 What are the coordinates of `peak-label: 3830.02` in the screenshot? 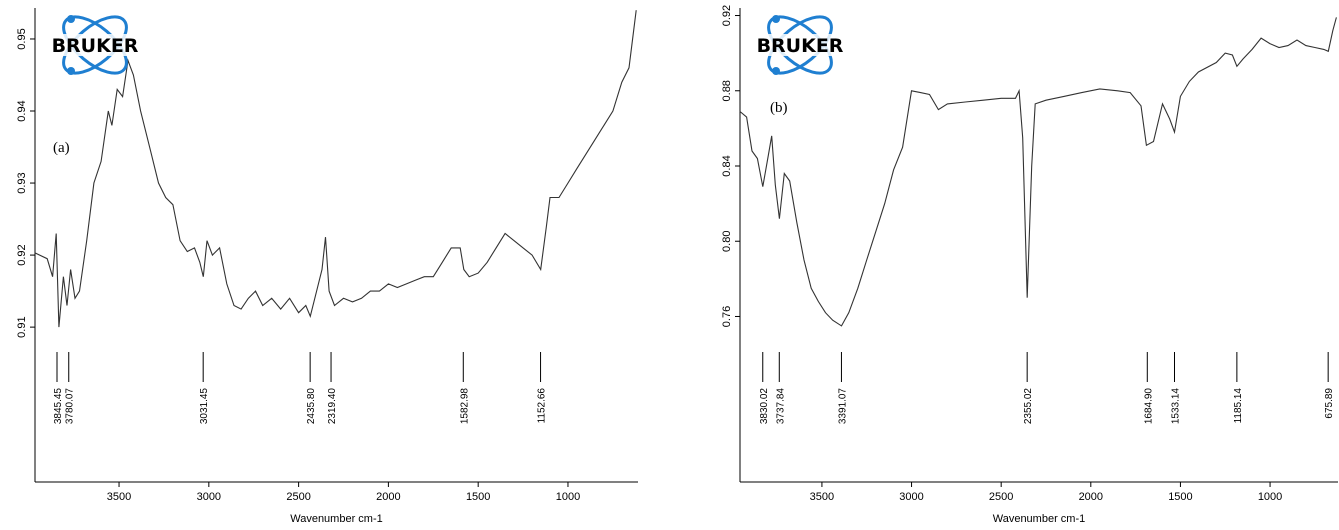 It's located at (764, 406).